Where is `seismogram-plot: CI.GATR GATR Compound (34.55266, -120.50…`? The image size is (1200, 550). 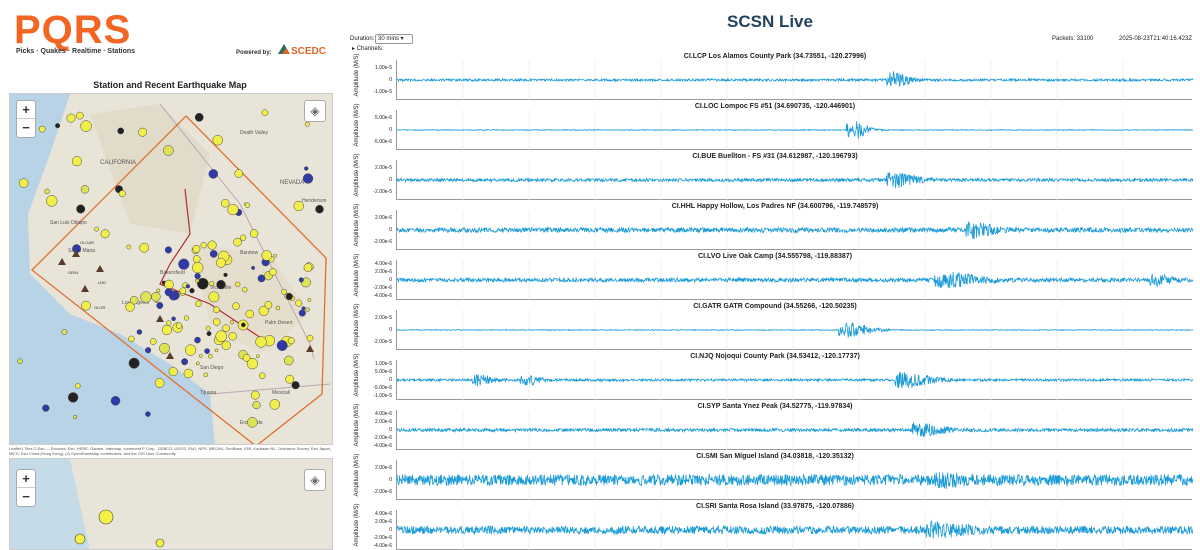
seismogram-plot: CI.GATR GATR Compound (34.55266, -120.50… is located at coordinates (775, 325).